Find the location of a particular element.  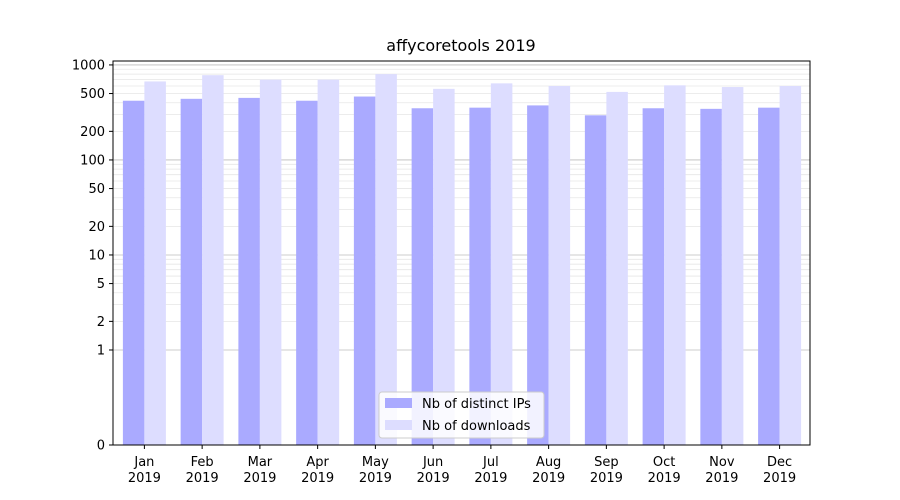

x-tick-label-month: Jul is located at coordinates (490, 462).